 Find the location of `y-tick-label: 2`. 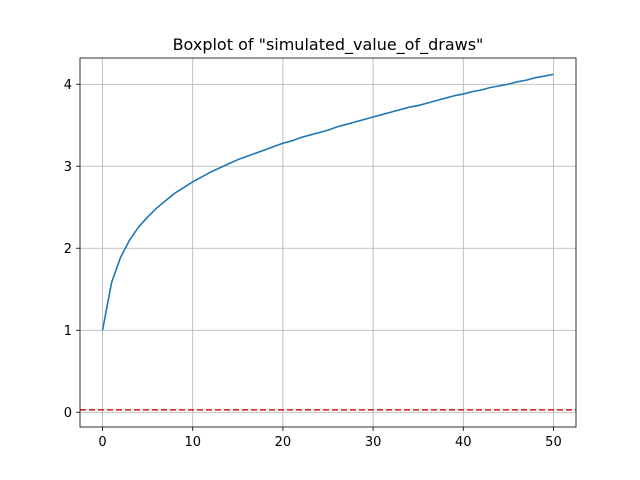

y-tick-label: 2 is located at coordinates (68, 249).